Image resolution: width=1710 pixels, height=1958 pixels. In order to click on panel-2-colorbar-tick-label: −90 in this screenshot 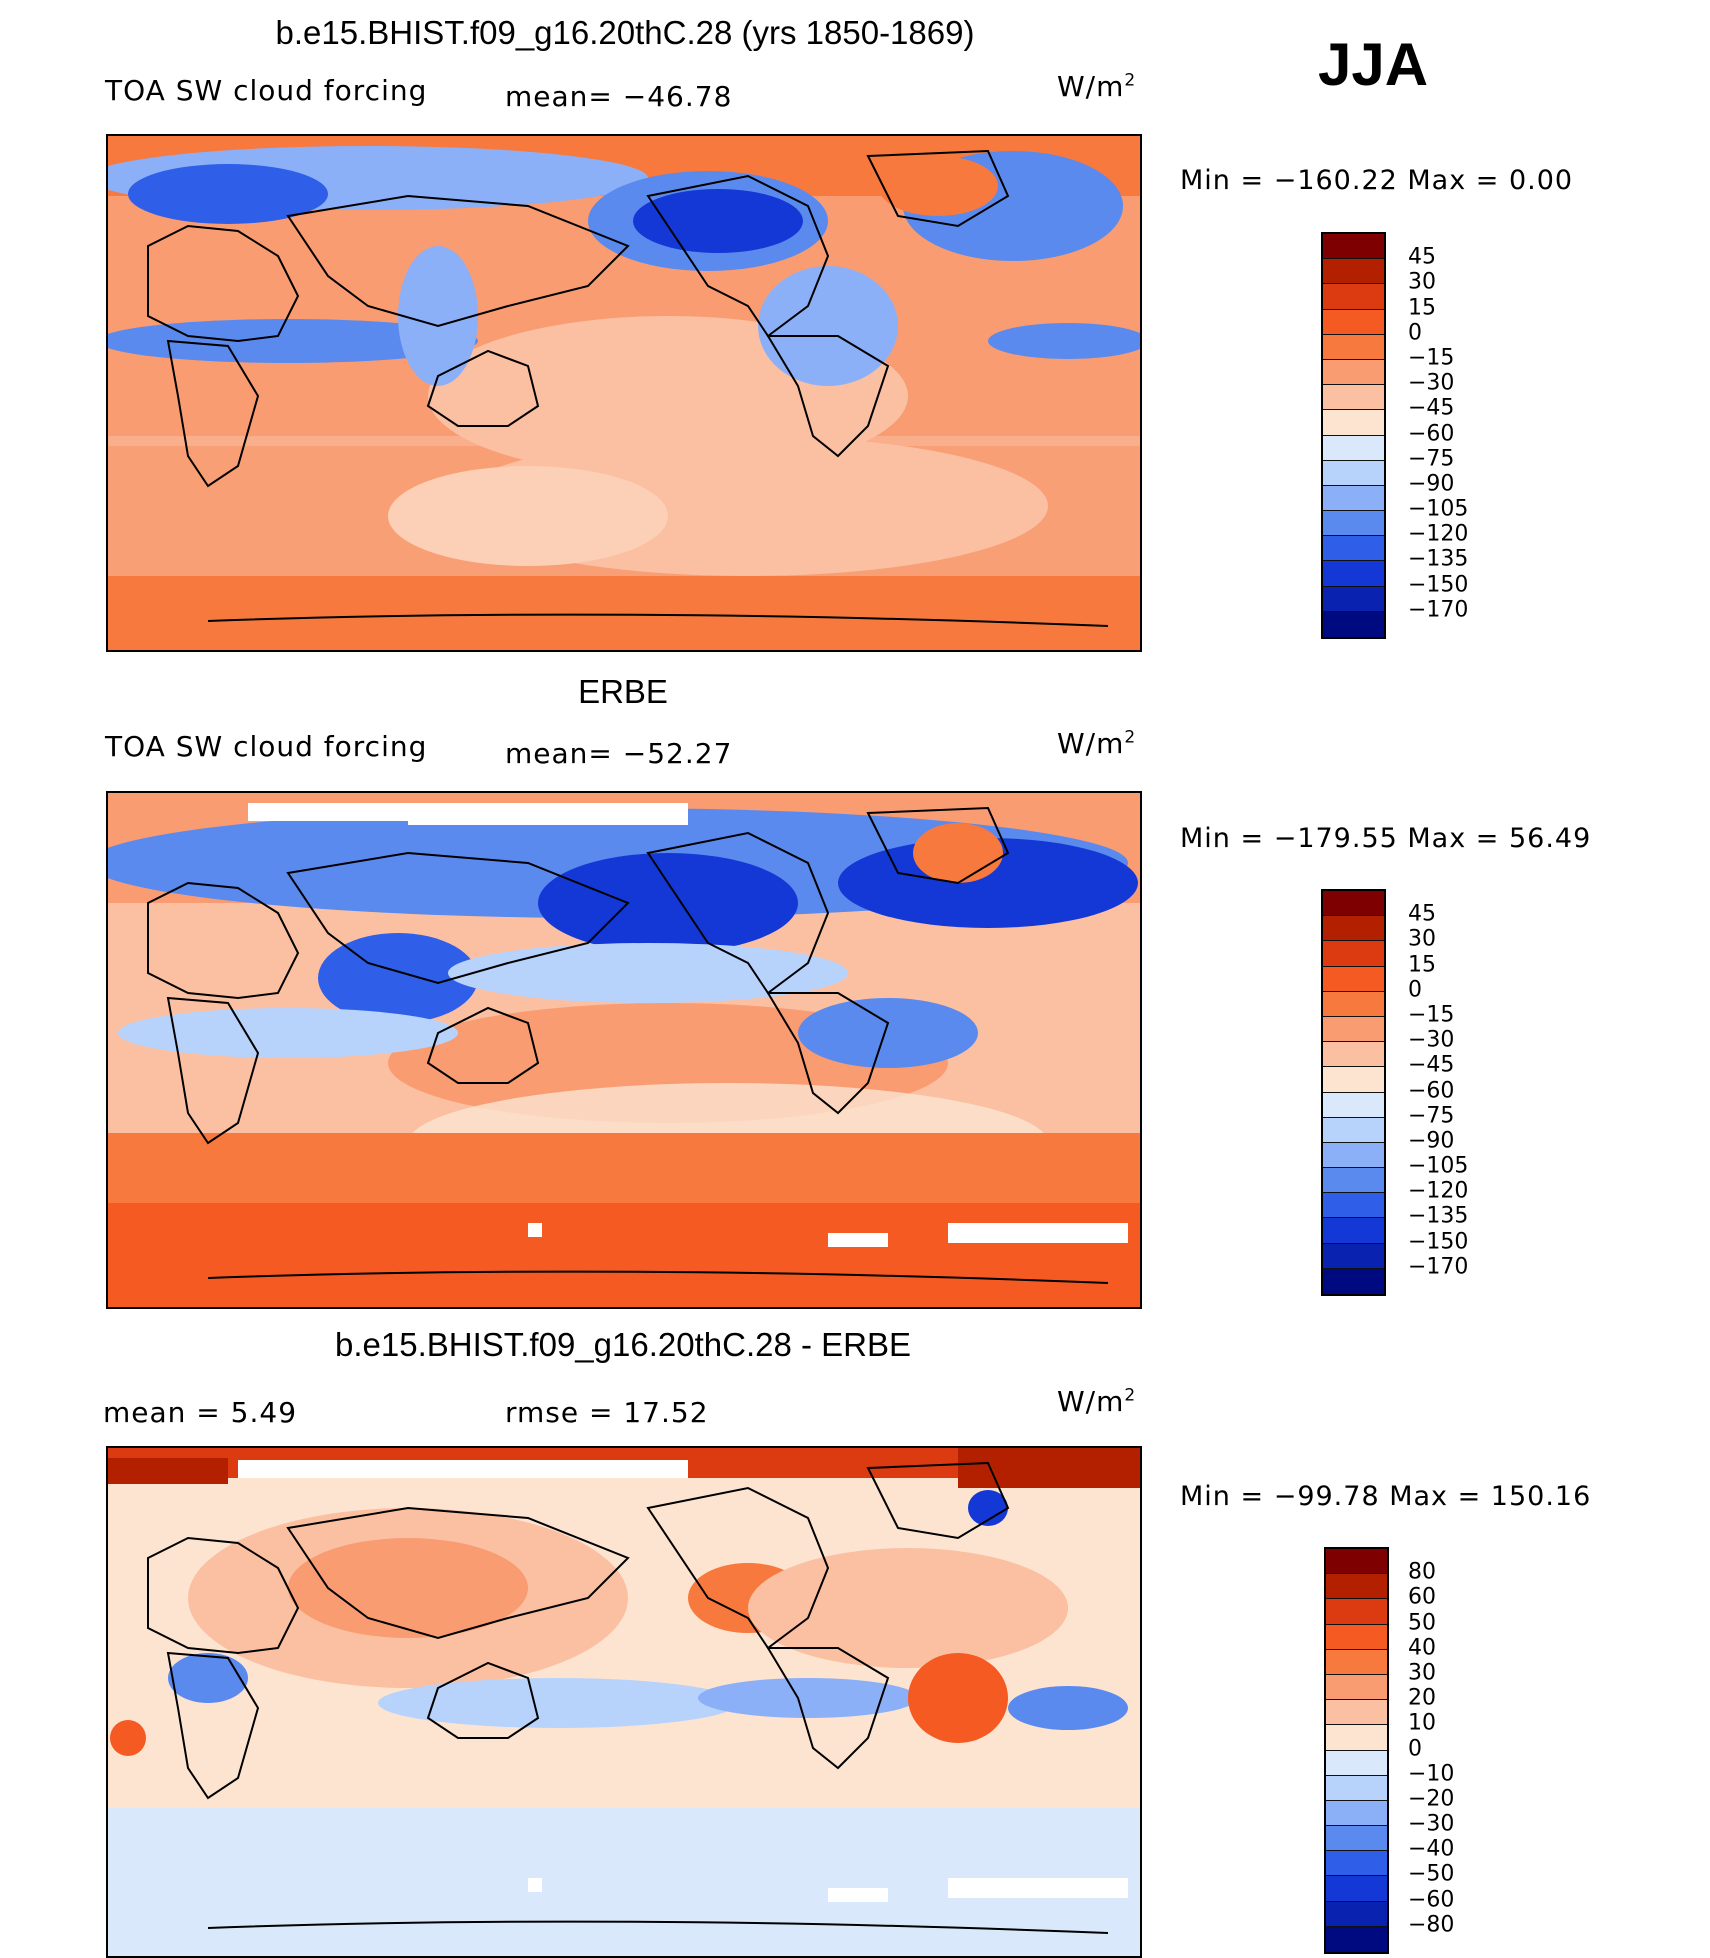, I will do `click(1431, 1141)`.